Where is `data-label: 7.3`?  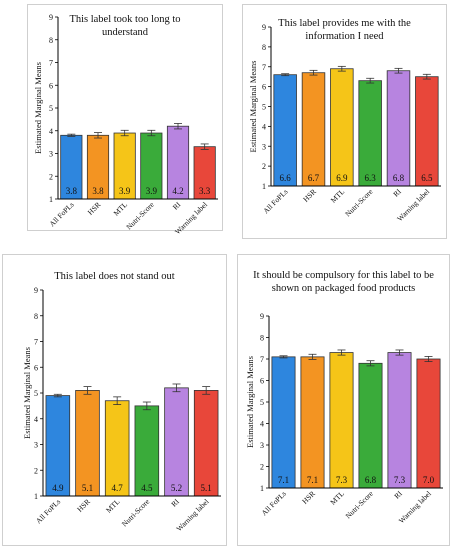 data-label: 7.3 is located at coordinates (400, 480).